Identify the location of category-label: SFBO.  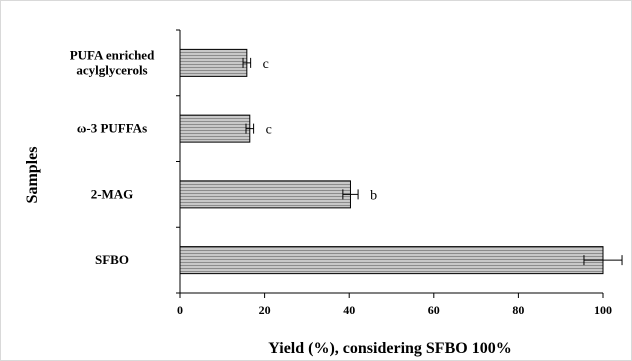
(112, 259).